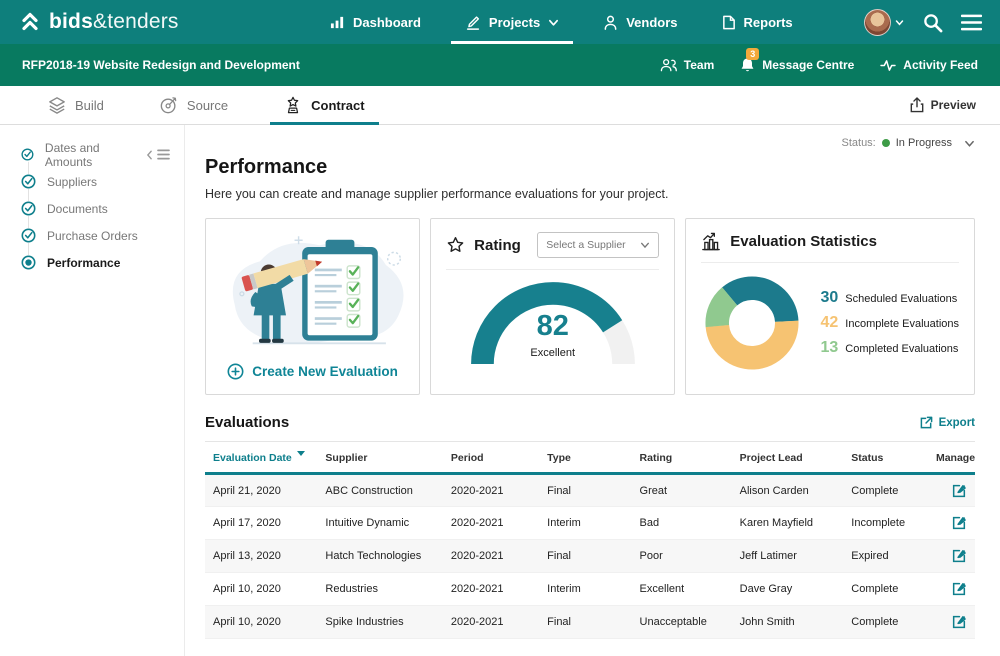  Describe the element at coordinates (312, 371) in the screenshot. I see `create-evaluation-action: Create New Evaluation` at that location.